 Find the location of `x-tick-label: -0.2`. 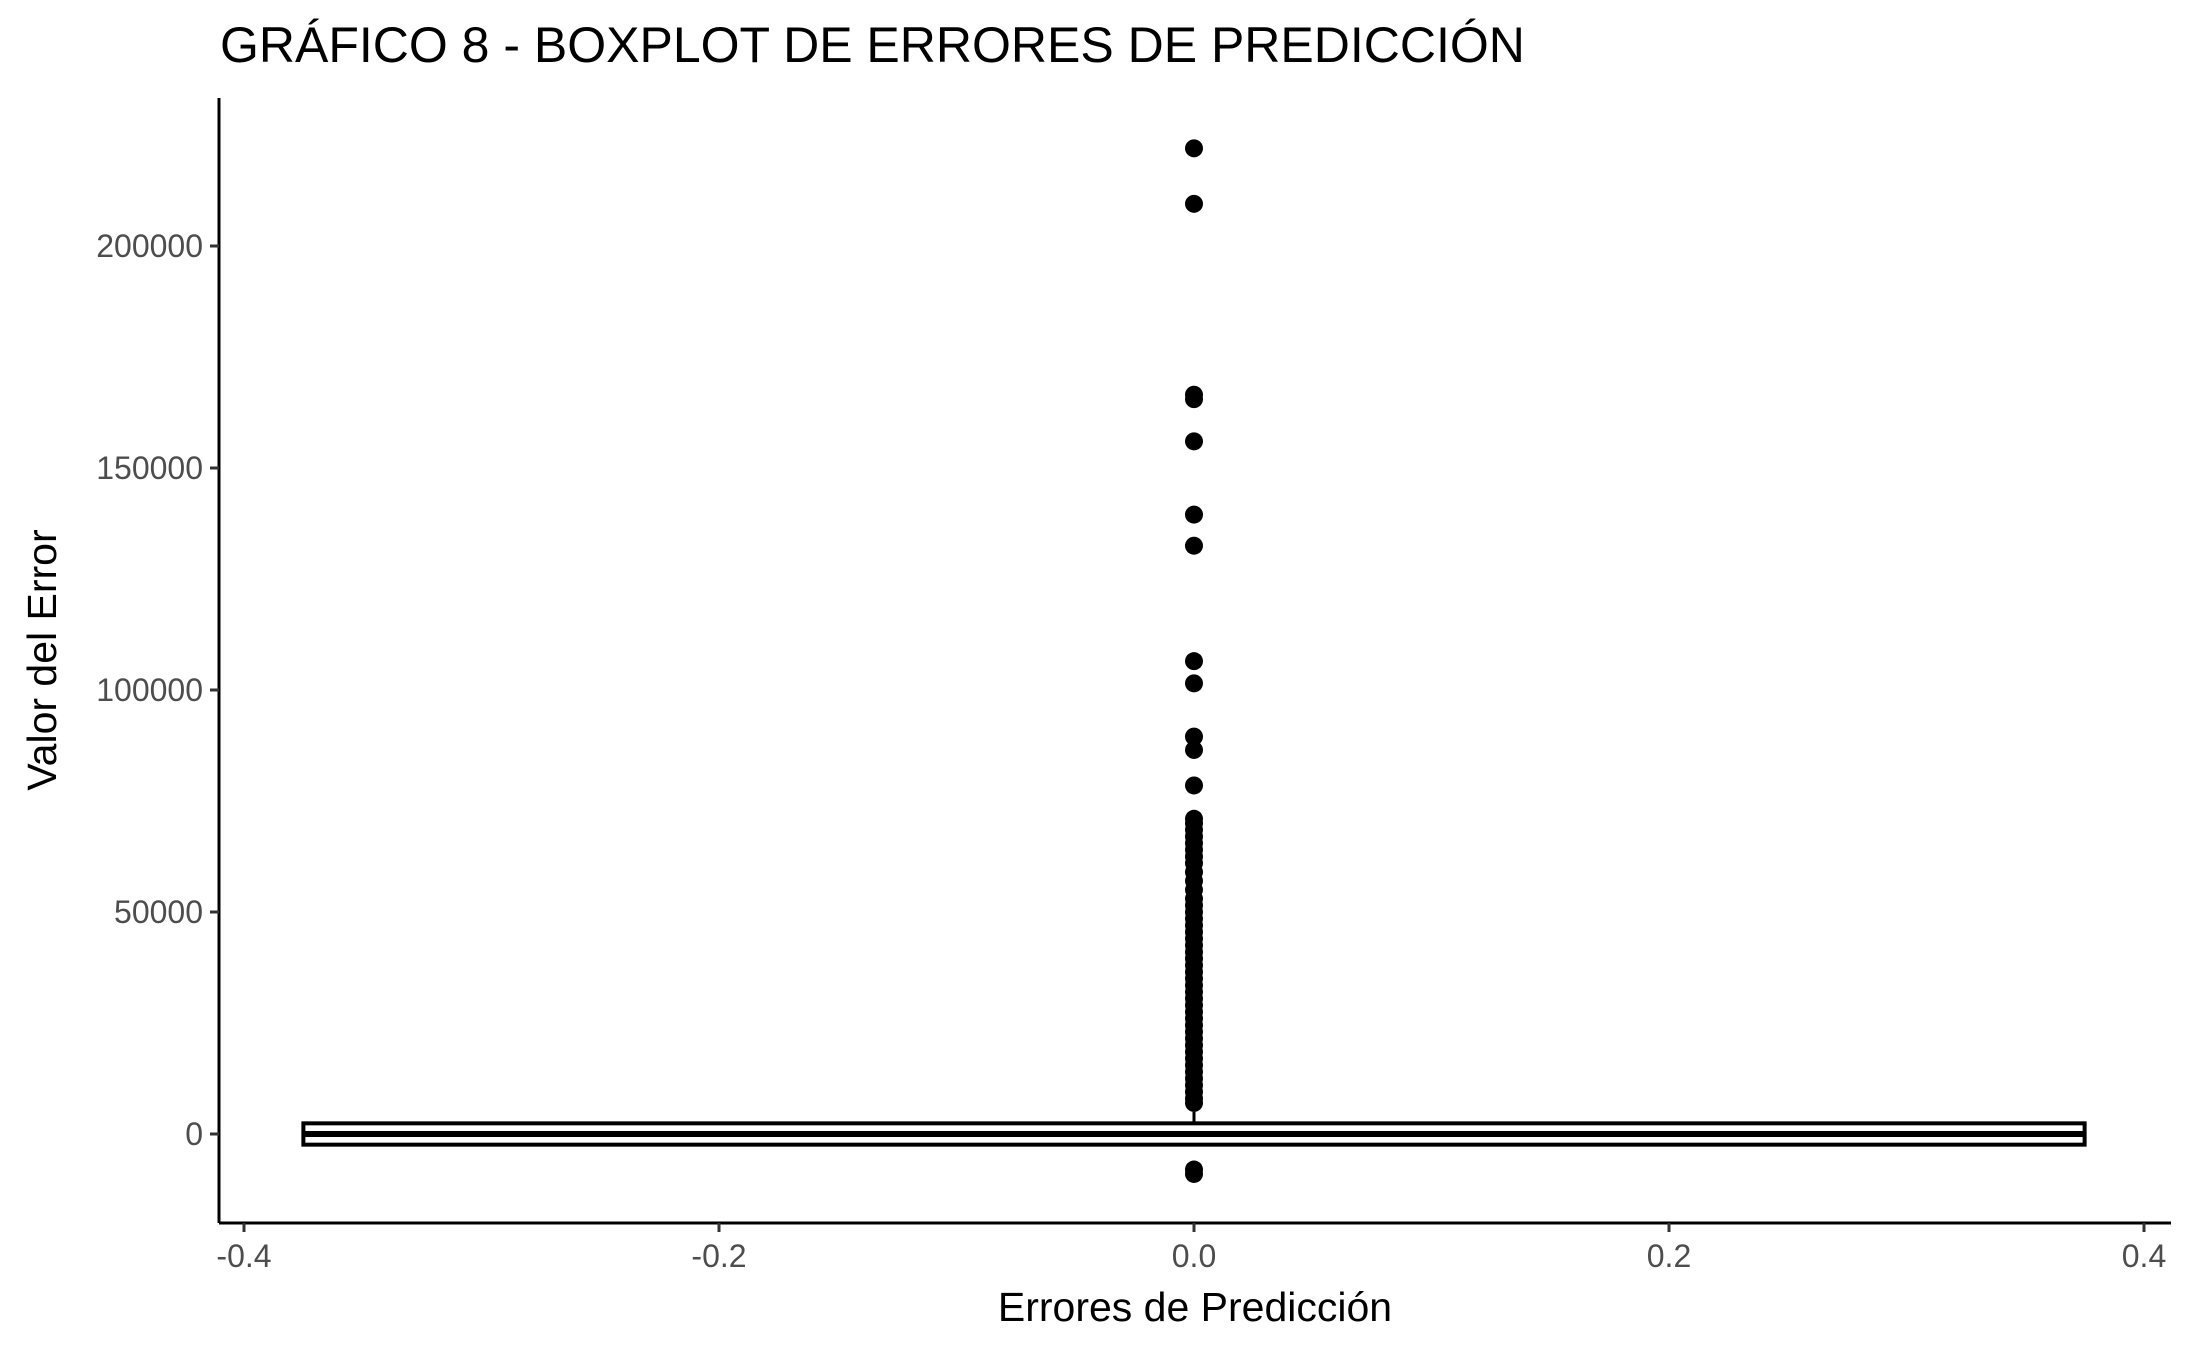

x-tick-label: -0.2 is located at coordinates (718, 1256).